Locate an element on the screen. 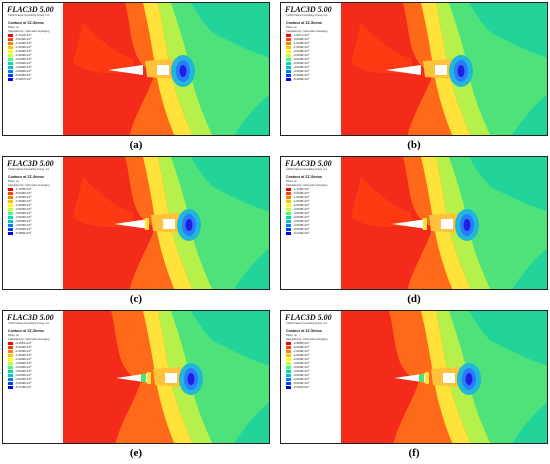  legend-value: -3.5000×10⁶ is located at coordinates (301, 63).